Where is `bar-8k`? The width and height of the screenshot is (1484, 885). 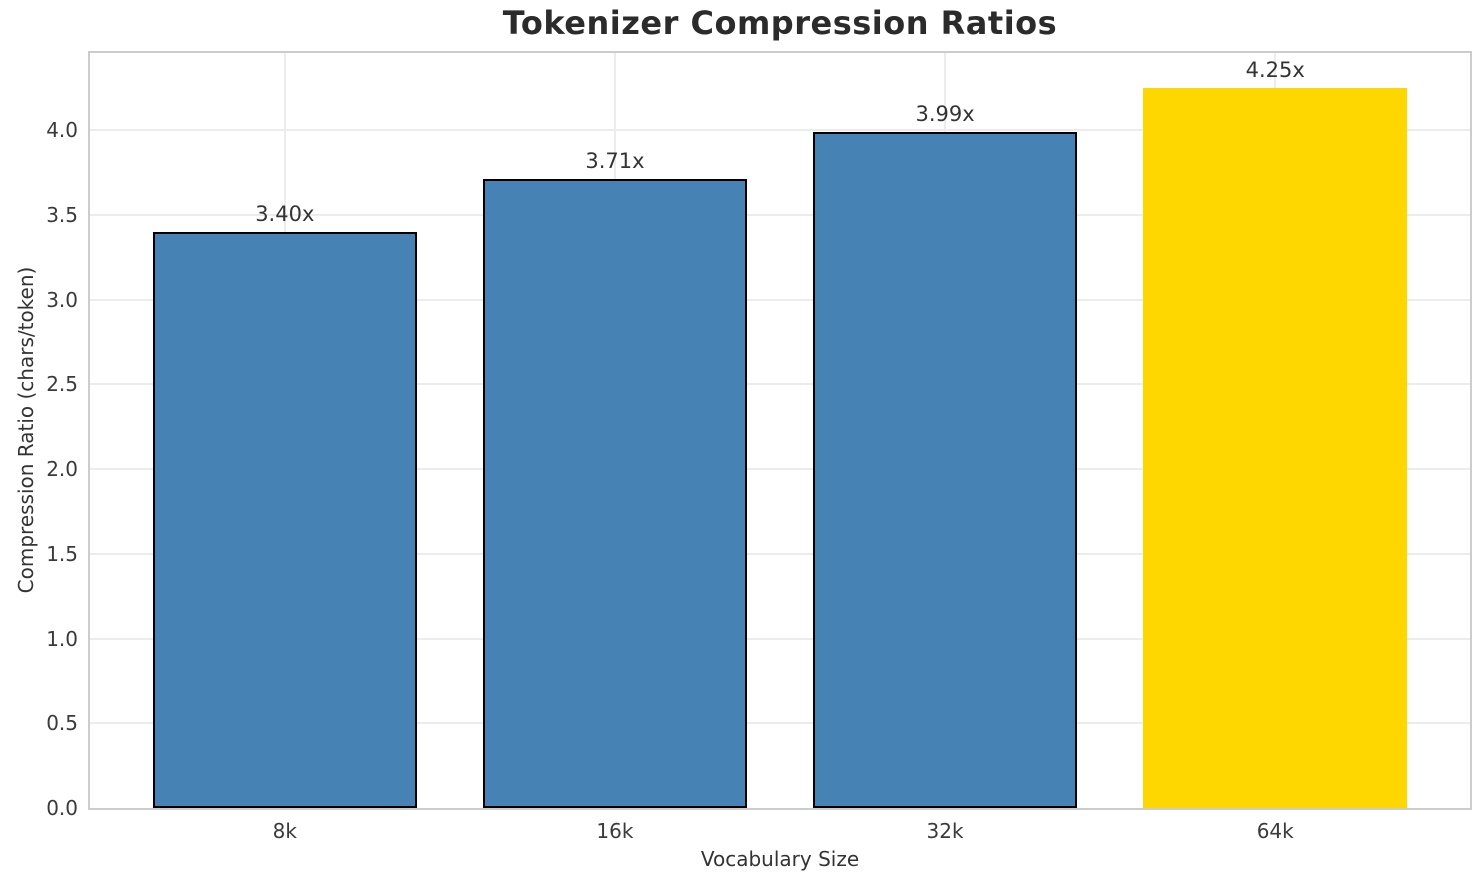
bar-8k is located at coordinates (284, 519).